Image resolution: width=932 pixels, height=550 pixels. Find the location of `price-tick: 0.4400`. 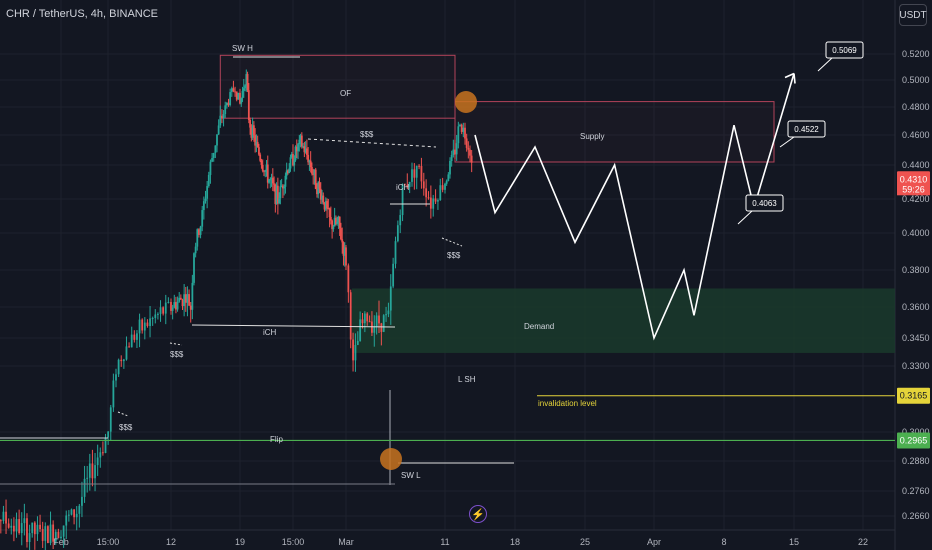

price-tick: 0.4400 is located at coordinates (916, 165).